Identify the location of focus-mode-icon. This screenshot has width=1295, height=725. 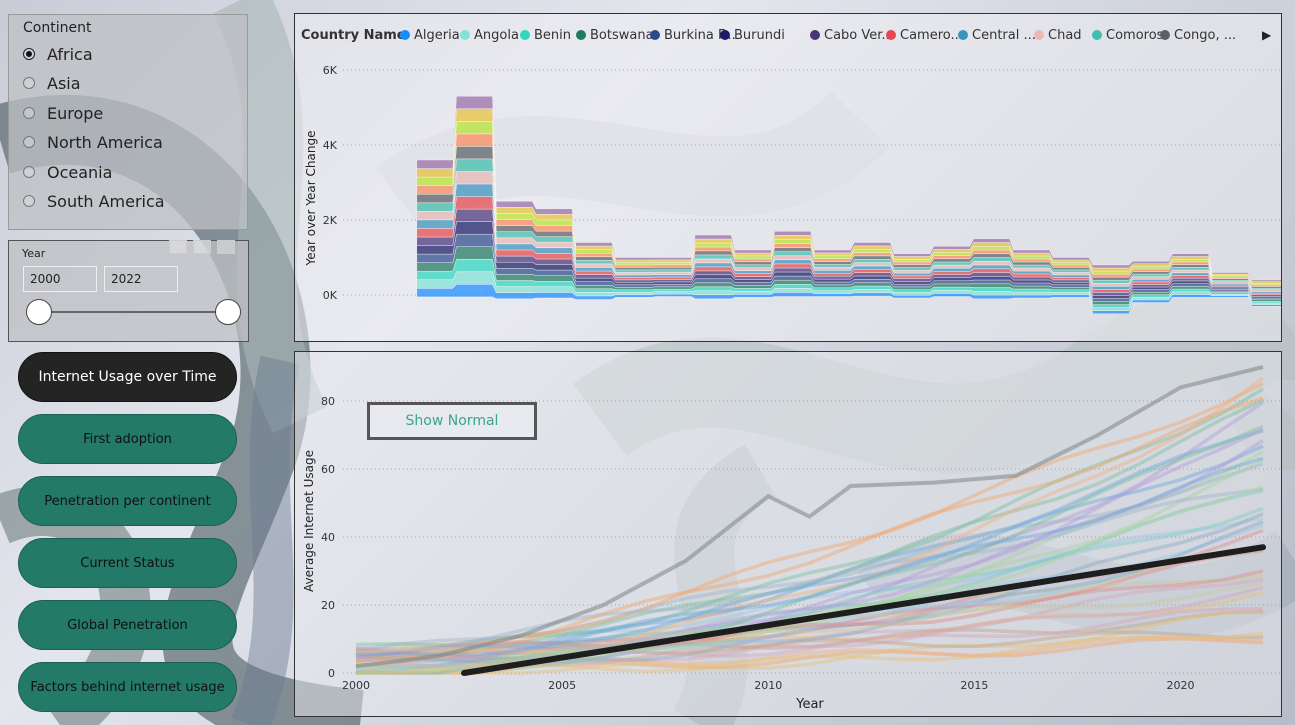
(202, 247).